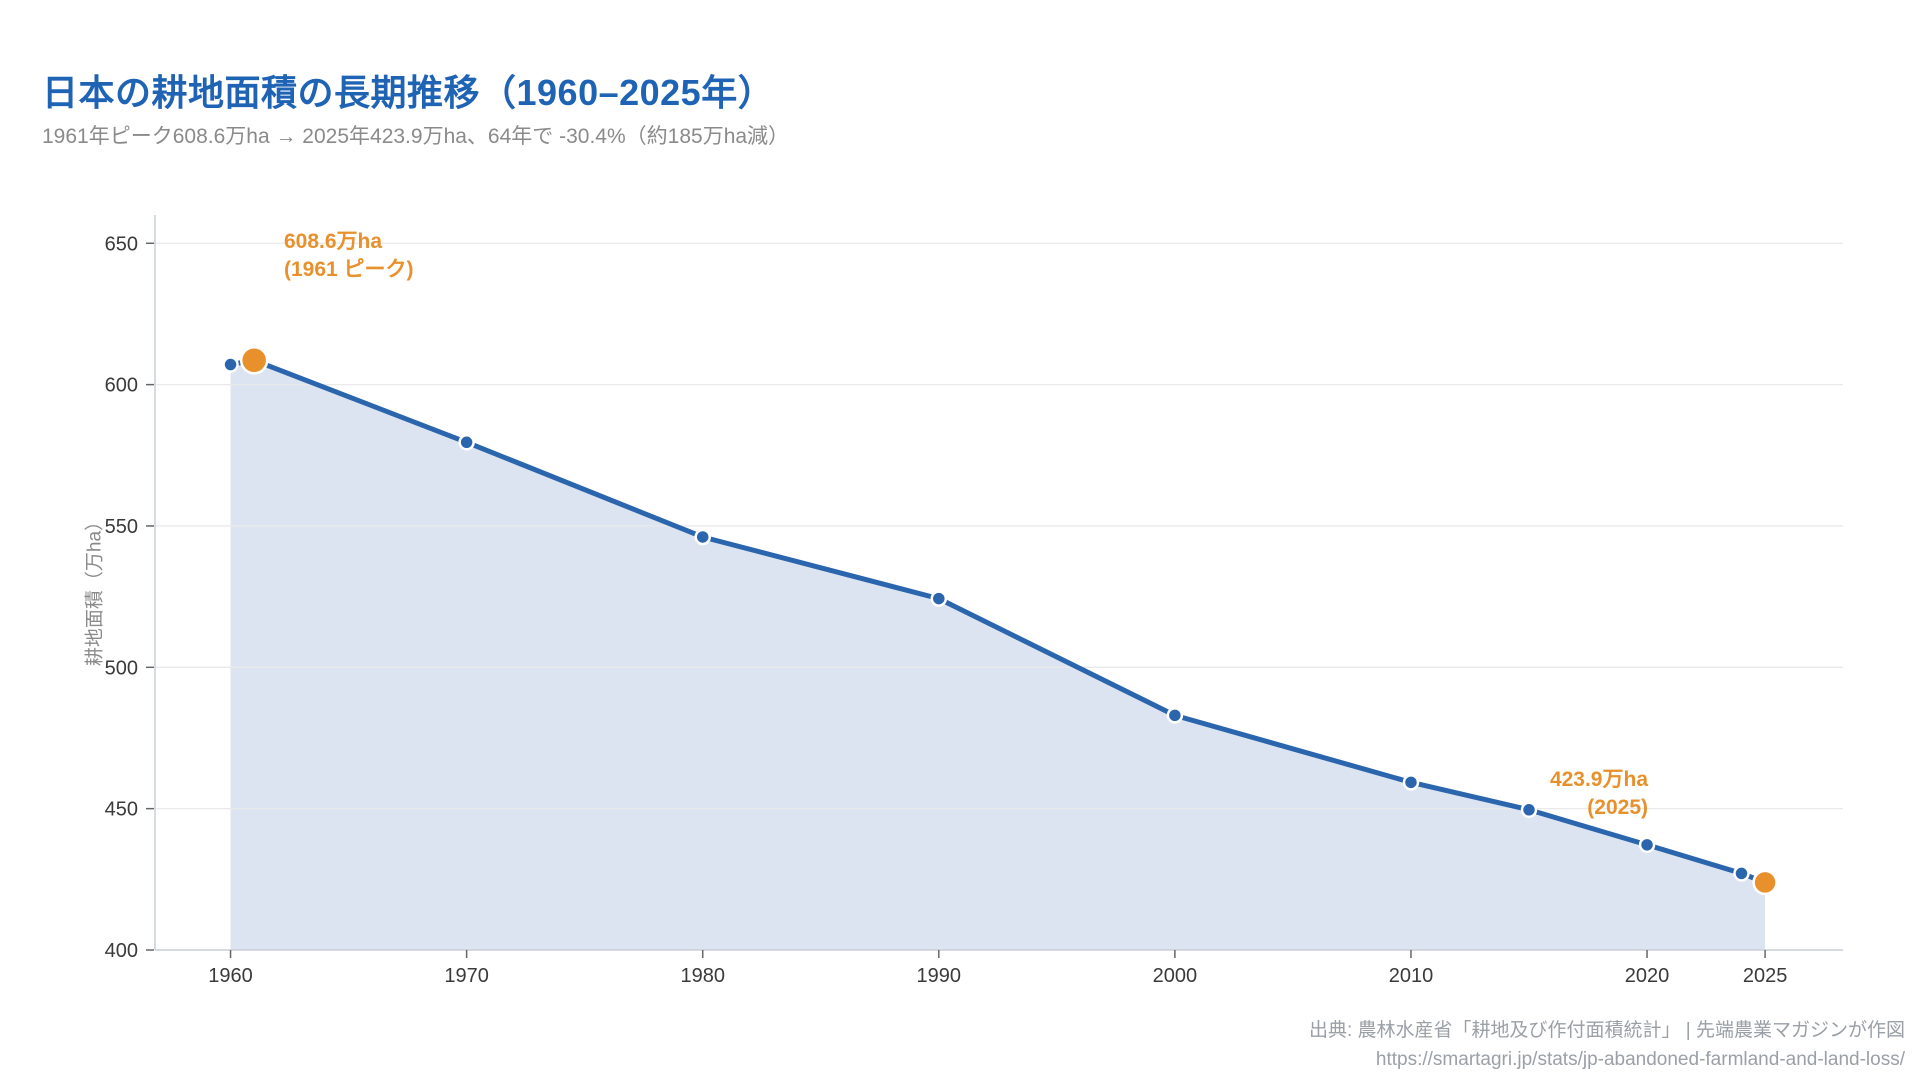 This screenshot has width=1920, height=1080. Describe the element at coordinates (466, 976) in the screenshot. I see `x-tick-label-1970: 1970` at that location.